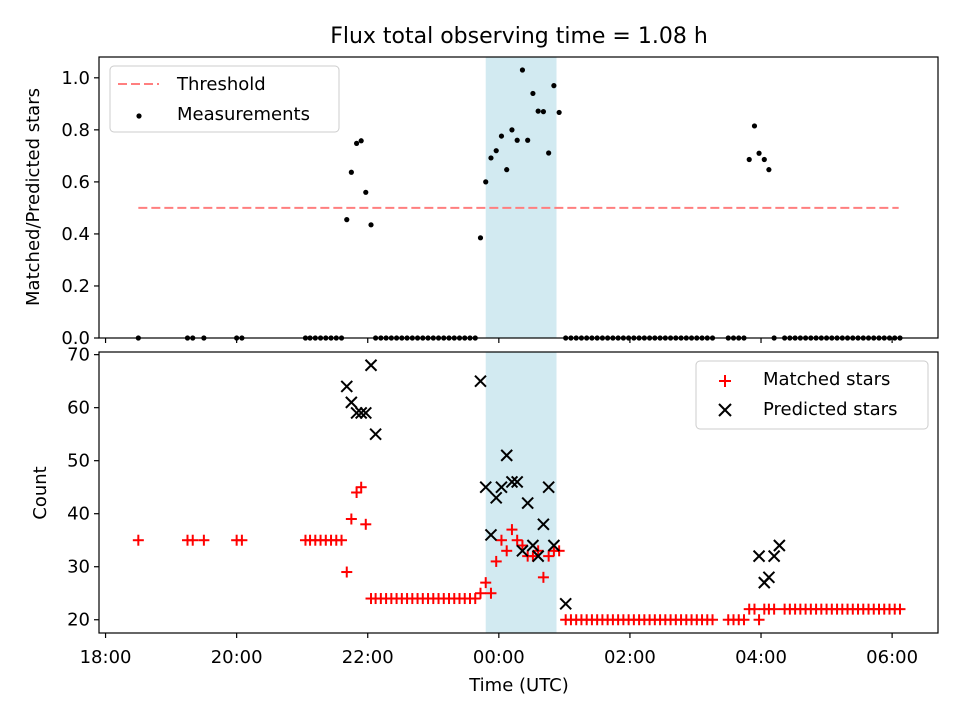 Image resolution: width=960 pixels, height=720 pixels. Describe the element at coordinates (243, 114) in the screenshot. I see `legend-measurements-label: Measurements` at that location.